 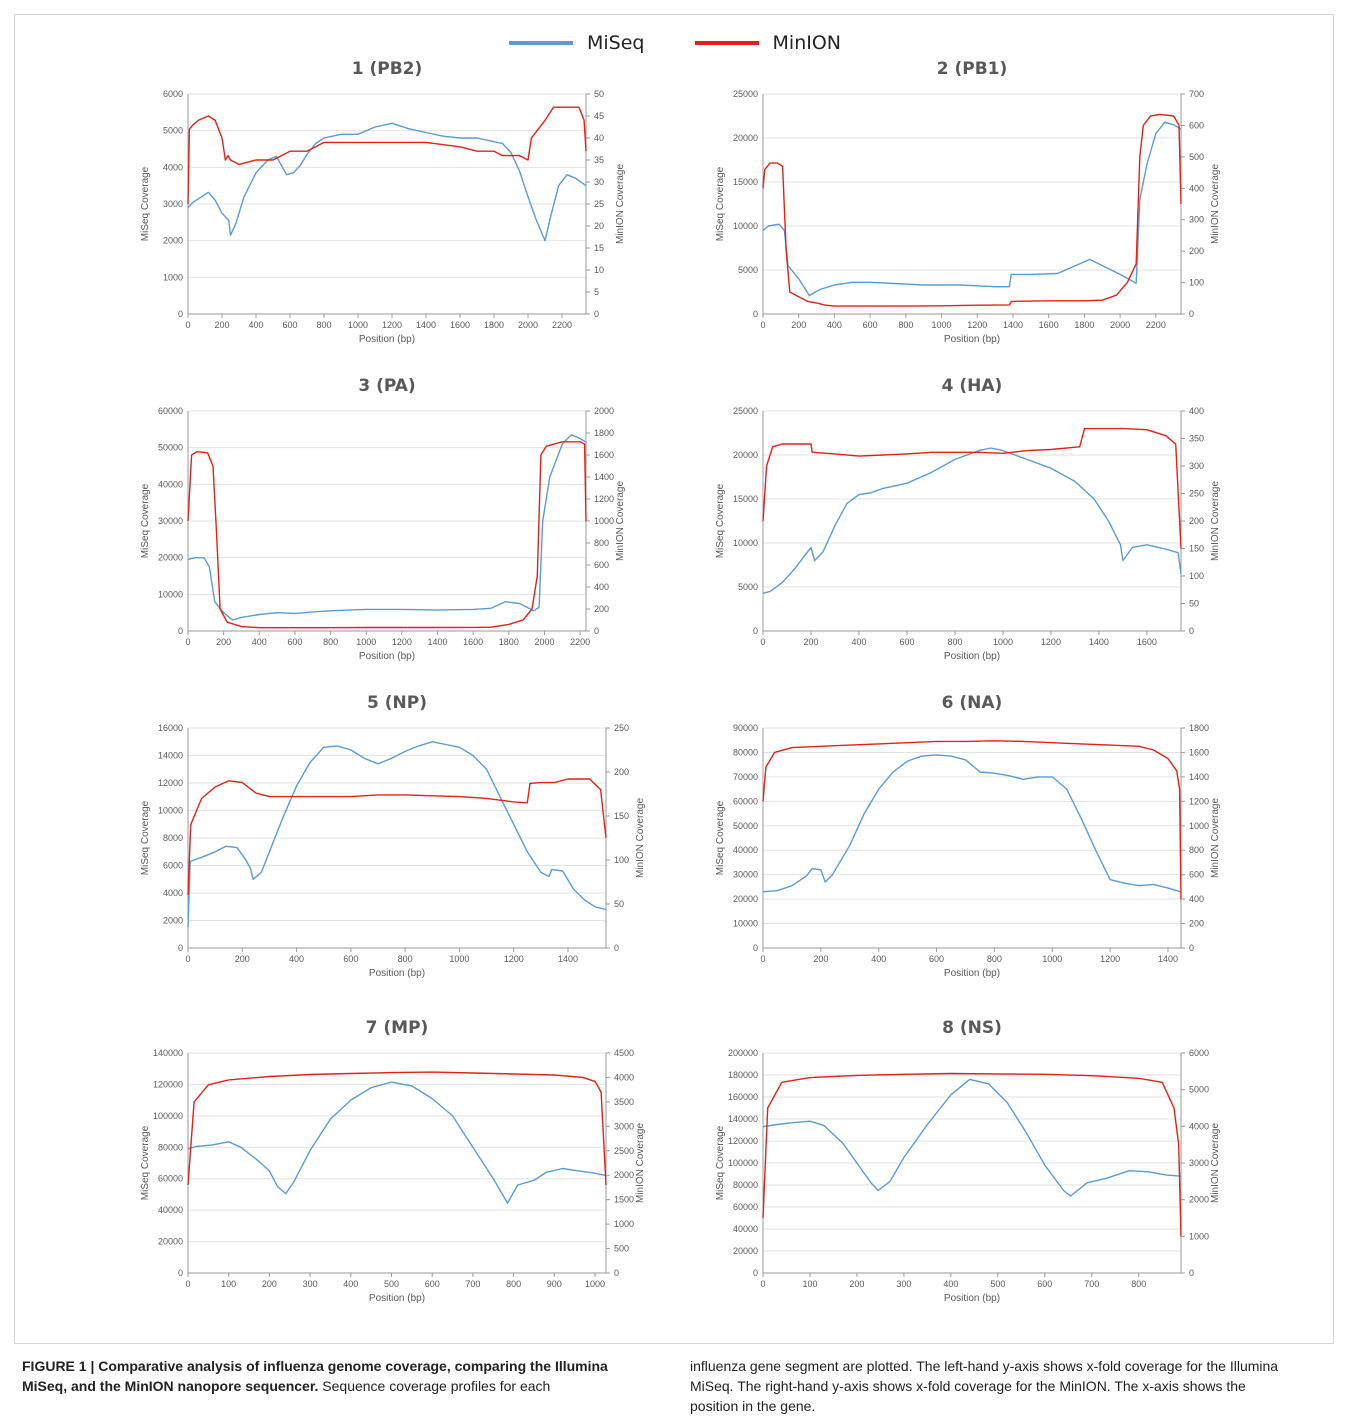 What do you see at coordinates (1091, 1284) in the screenshot?
I see `x-tick-label: 700` at bounding box center [1091, 1284].